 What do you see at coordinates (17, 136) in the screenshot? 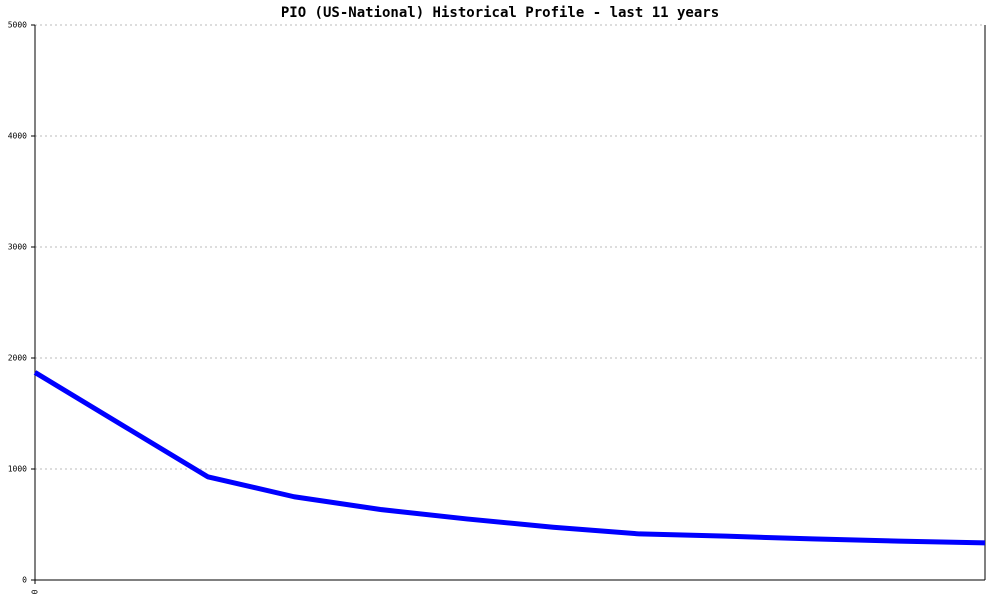
I see `y-tick-label: 4000` at bounding box center [17, 136].